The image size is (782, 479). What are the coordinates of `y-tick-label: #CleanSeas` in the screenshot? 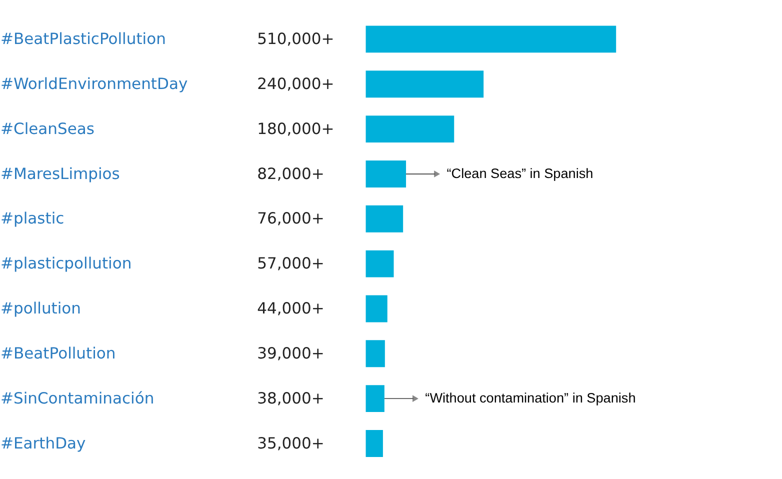 It's located at (47, 129).